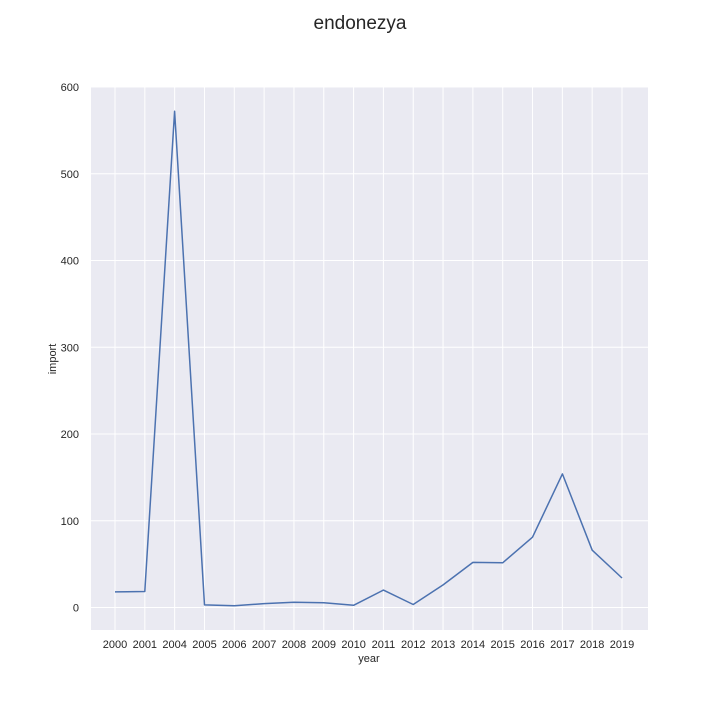 This screenshot has height=720, width=720. What do you see at coordinates (70, 522) in the screenshot?
I see `y-tick-label: 100` at bounding box center [70, 522].